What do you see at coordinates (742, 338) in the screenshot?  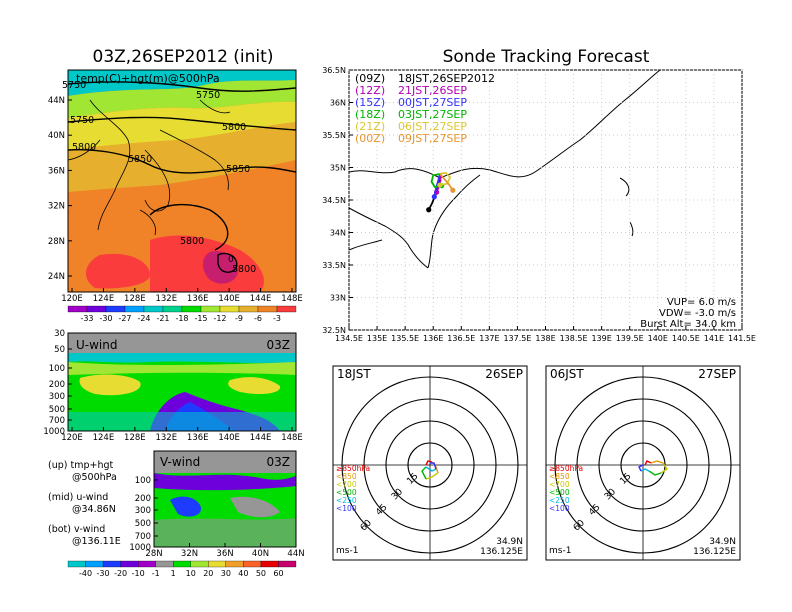 I see `x-tick-label: 141.5E` at bounding box center [742, 338].